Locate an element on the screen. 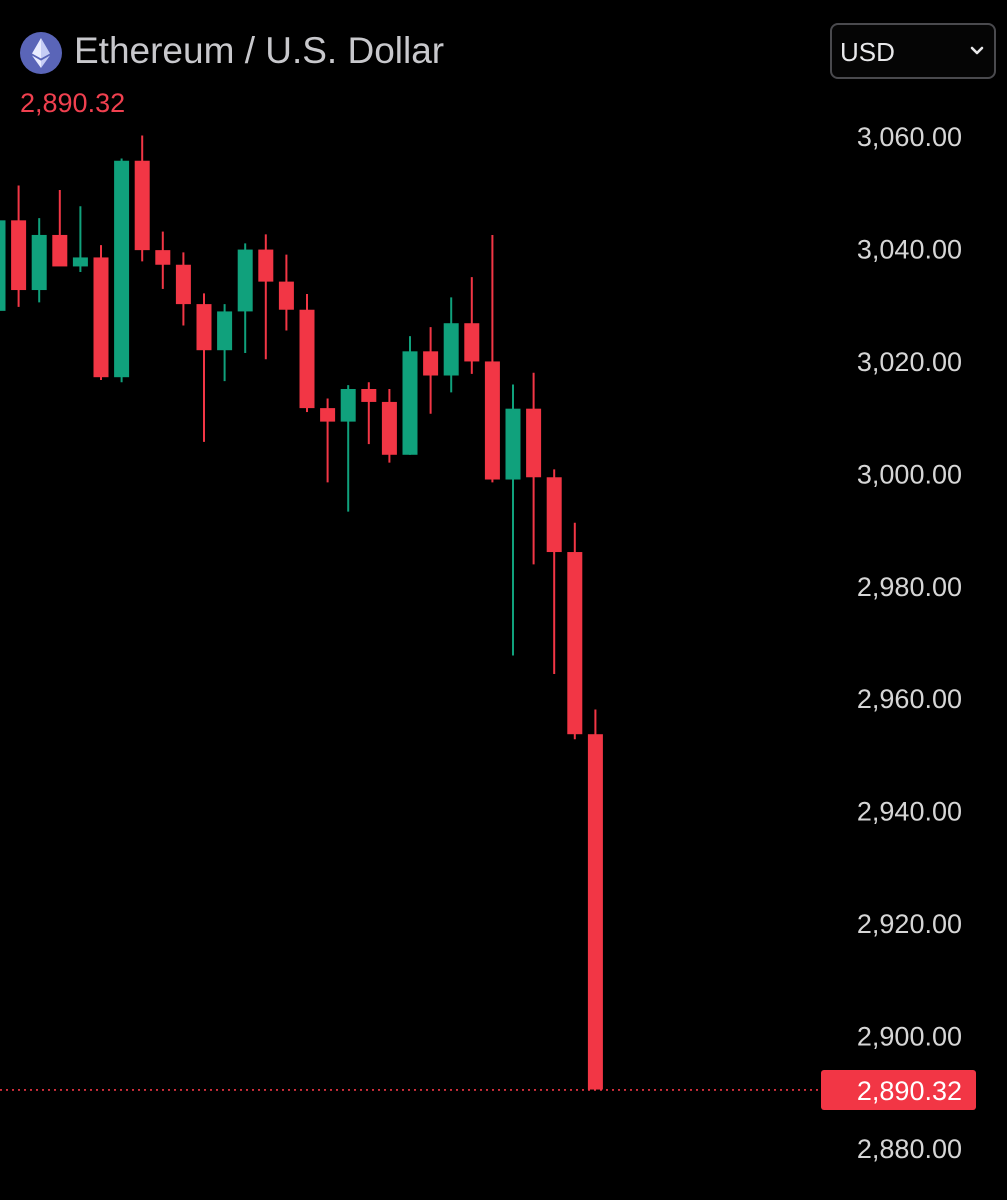 This screenshot has height=1200, width=1007. y-tick-label: 3,060.00 is located at coordinates (909, 137).